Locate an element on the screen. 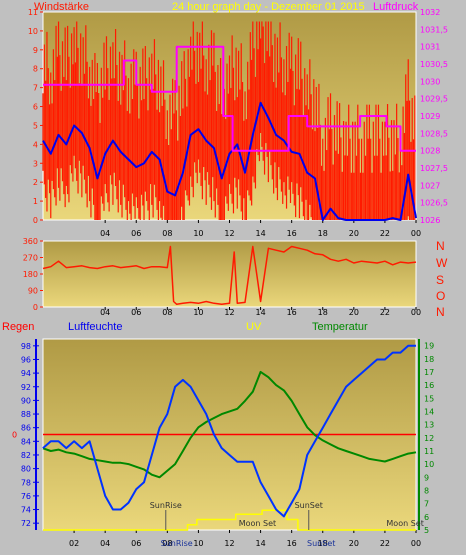  humidity-y-tick-2: 76 is located at coordinates (26, 496).